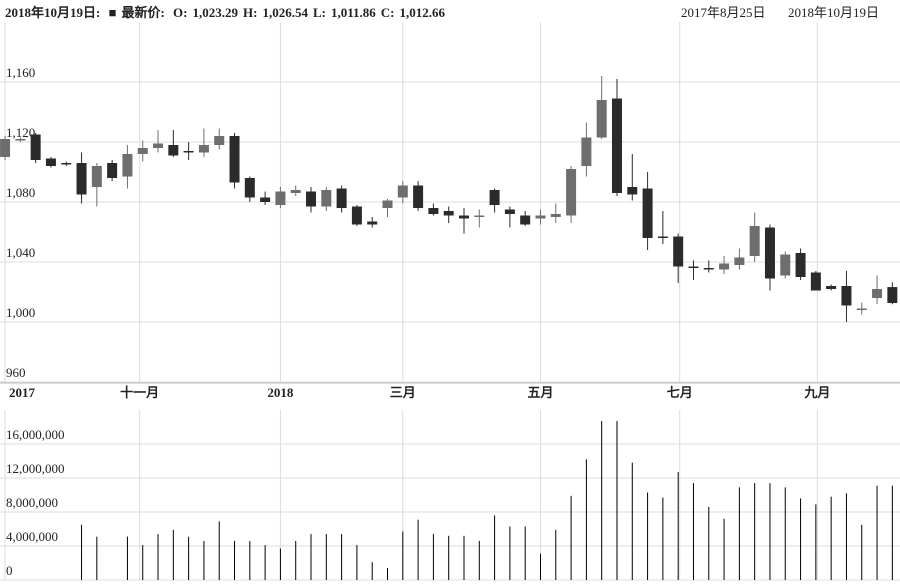 The height and width of the screenshot is (586, 900). I want to click on y-tick-label: 12,000,000, so click(35, 468).